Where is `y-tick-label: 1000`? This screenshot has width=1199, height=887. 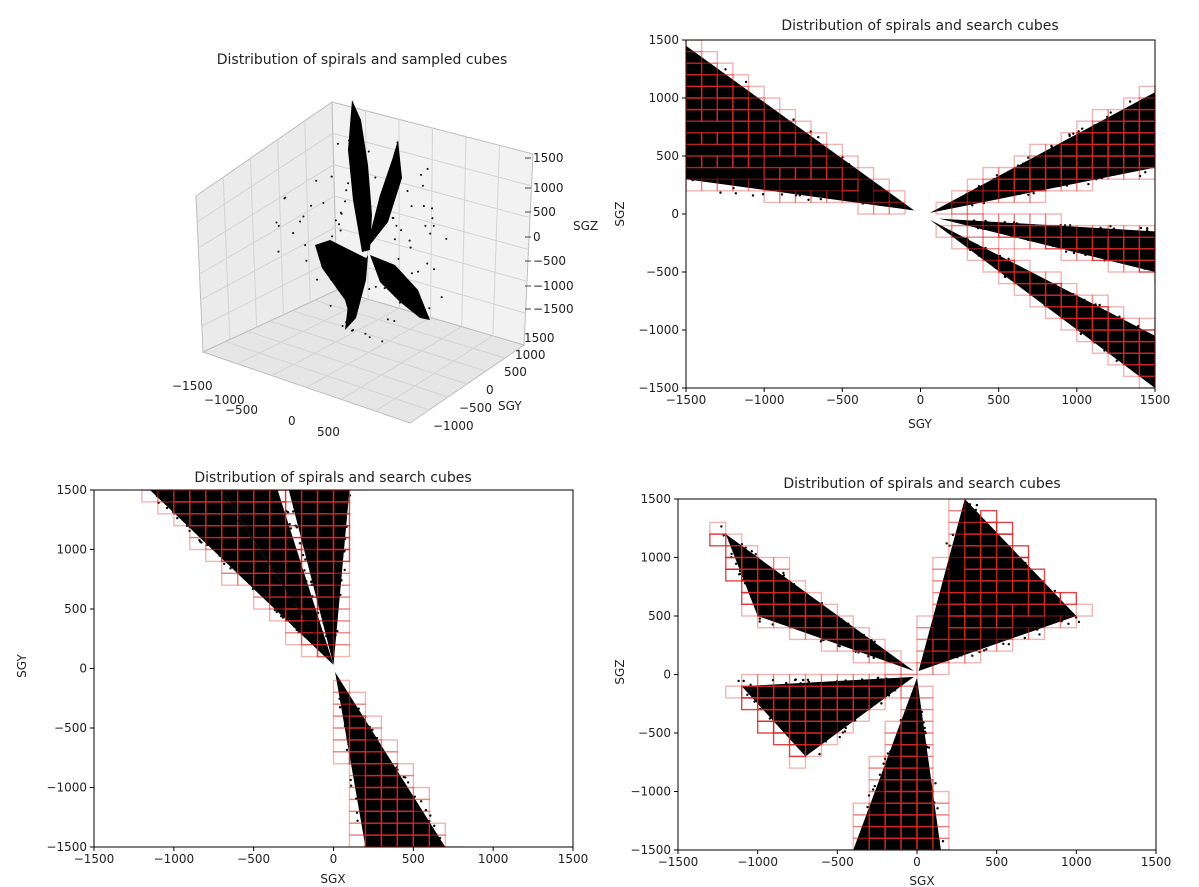 y-tick-label: 1000 is located at coordinates (663, 98).